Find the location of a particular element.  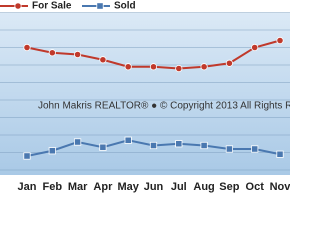

x-tick-label: Aug is located at coordinates (203, 187).